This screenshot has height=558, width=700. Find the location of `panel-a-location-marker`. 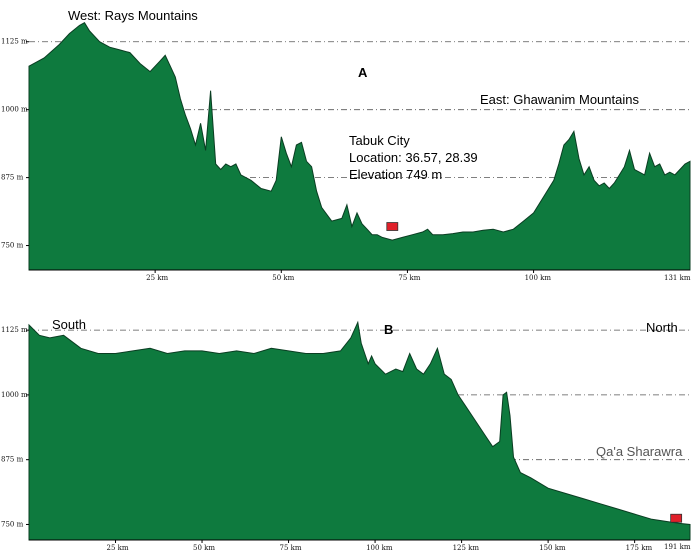

panel-a-location-marker is located at coordinates (392, 226).